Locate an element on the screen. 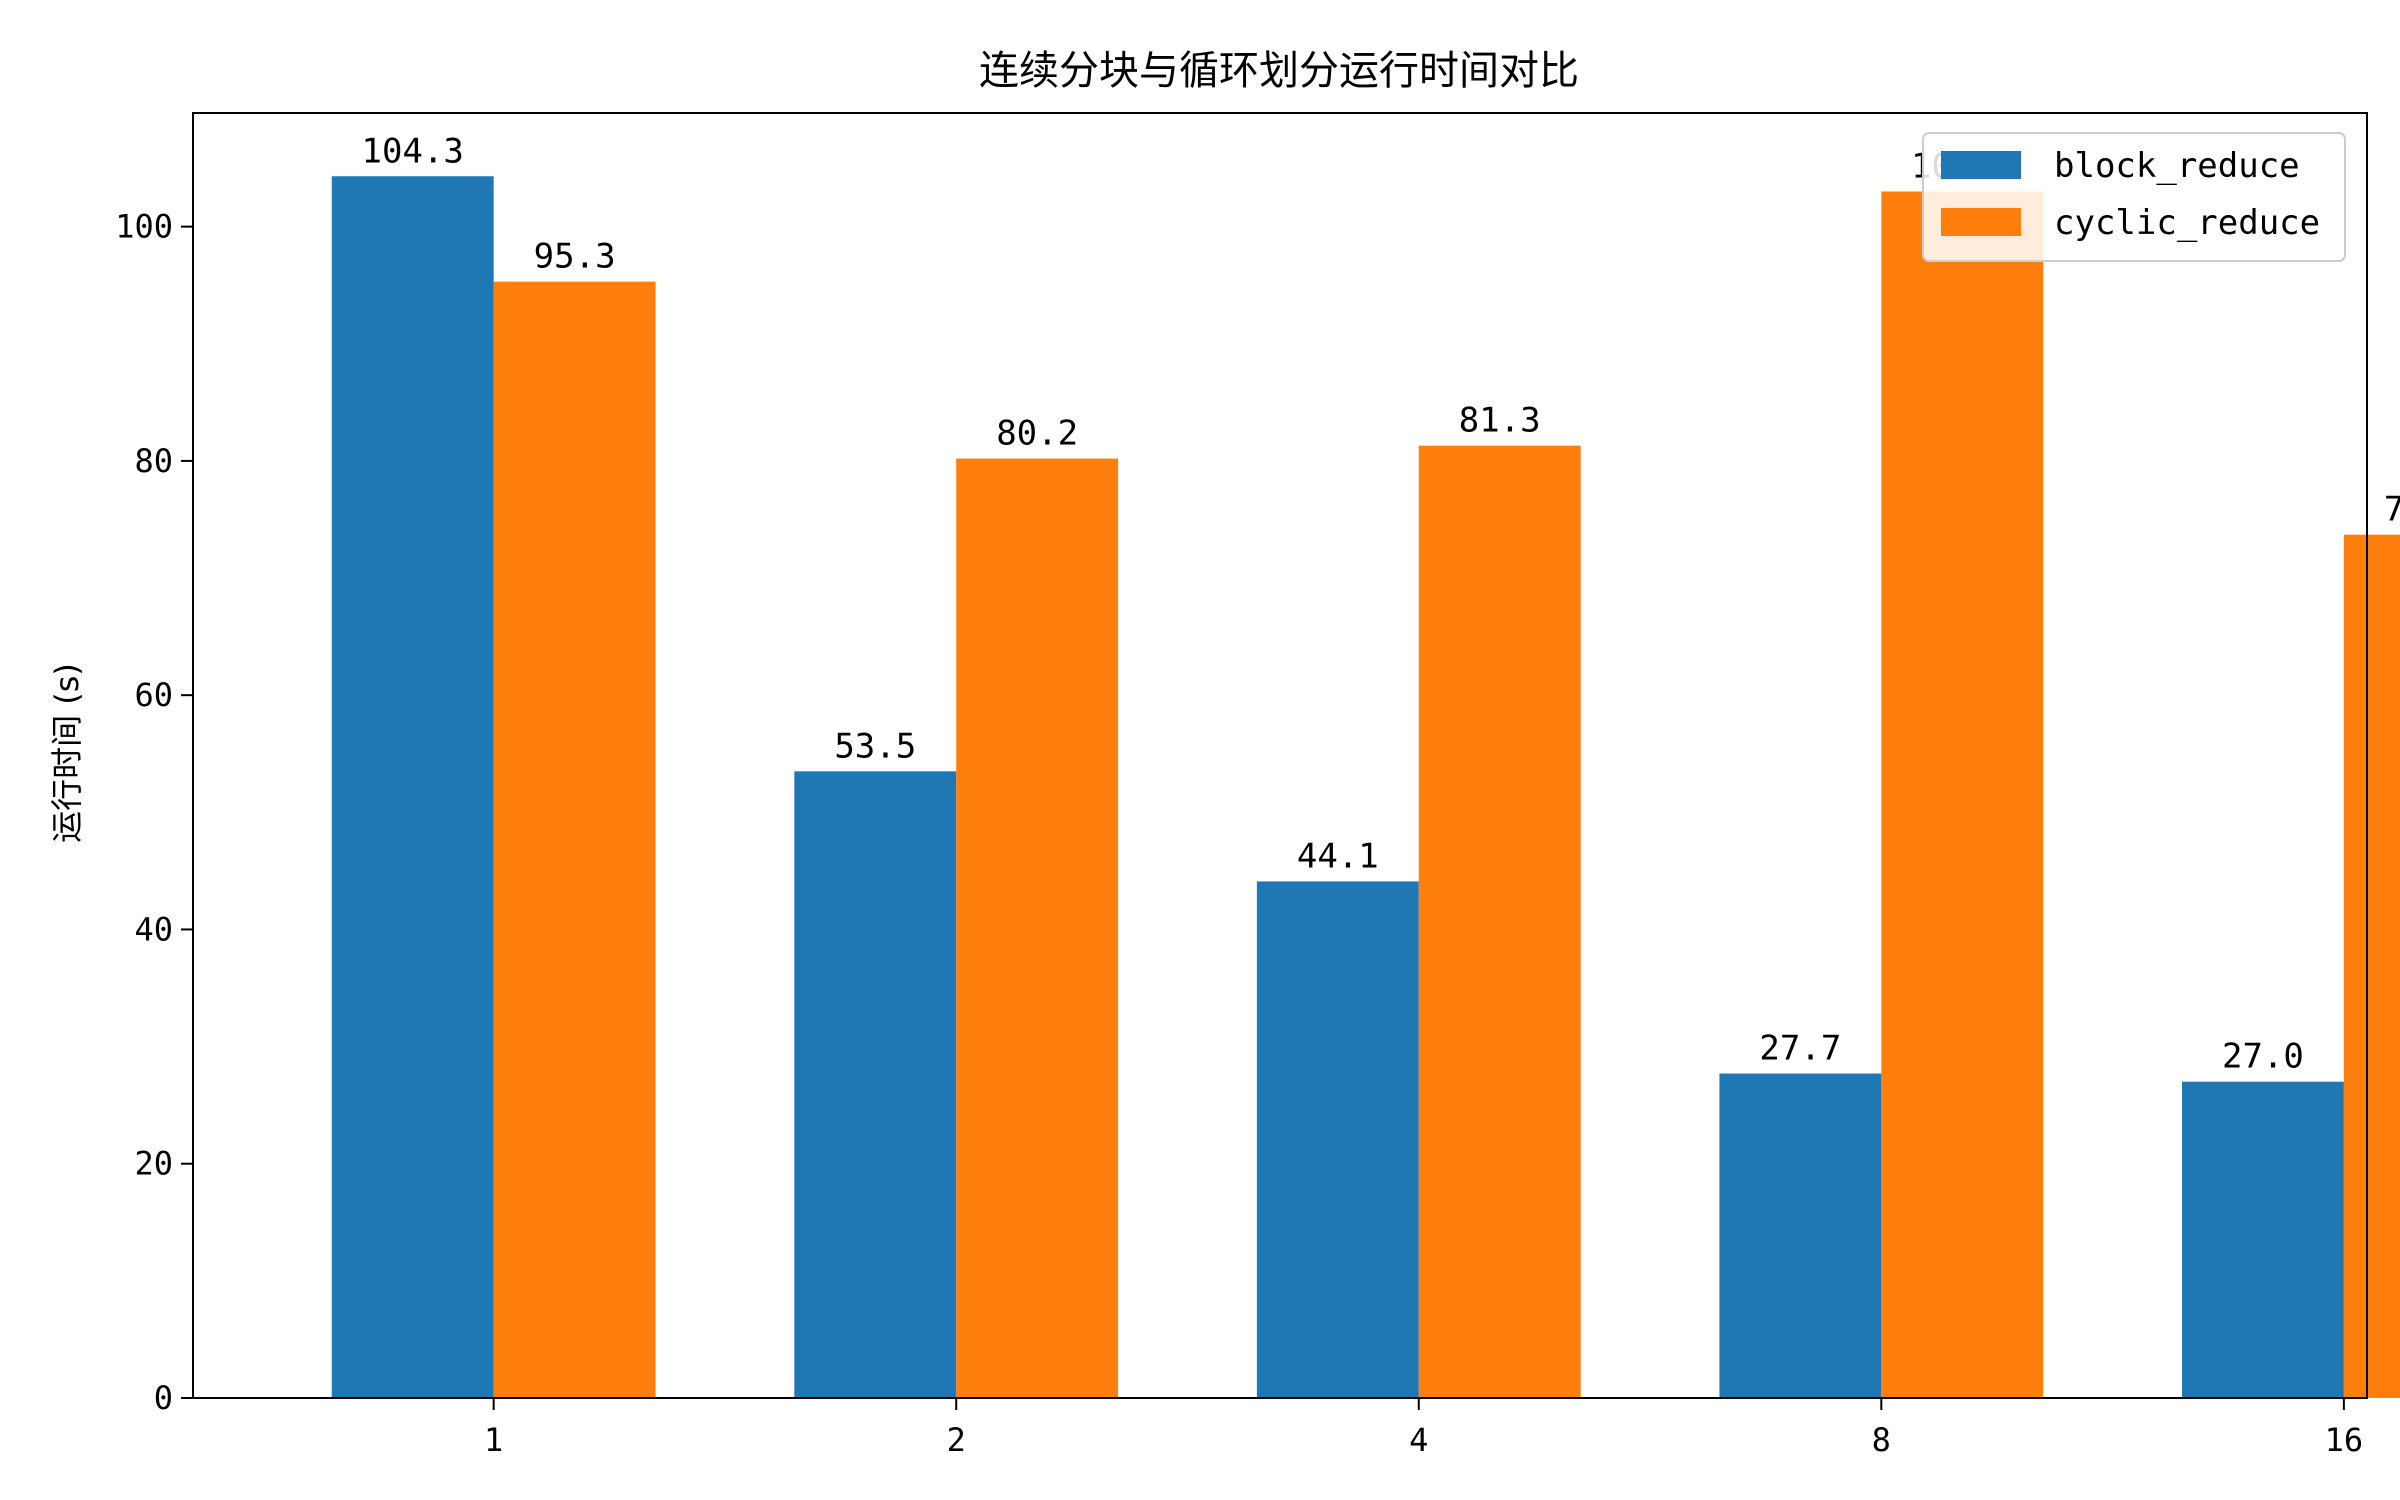  data-label-cyclic_reduce-1: 95.3 is located at coordinates (575, 257).